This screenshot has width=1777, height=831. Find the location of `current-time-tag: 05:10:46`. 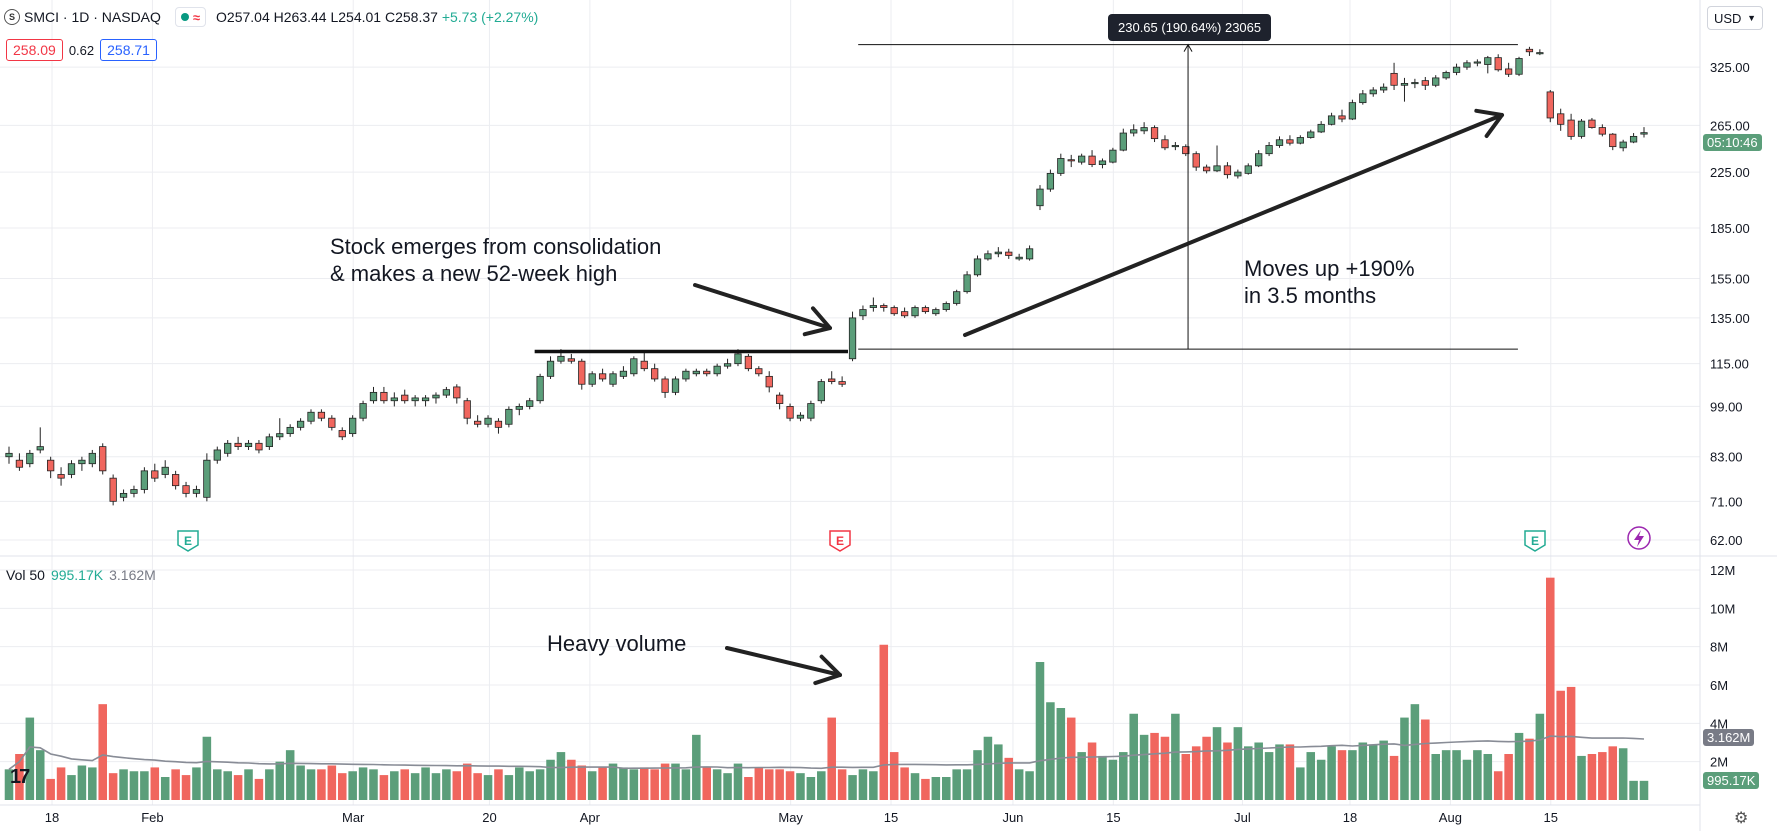

current-time-tag: 05:10:46 is located at coordinates (1732, 142).